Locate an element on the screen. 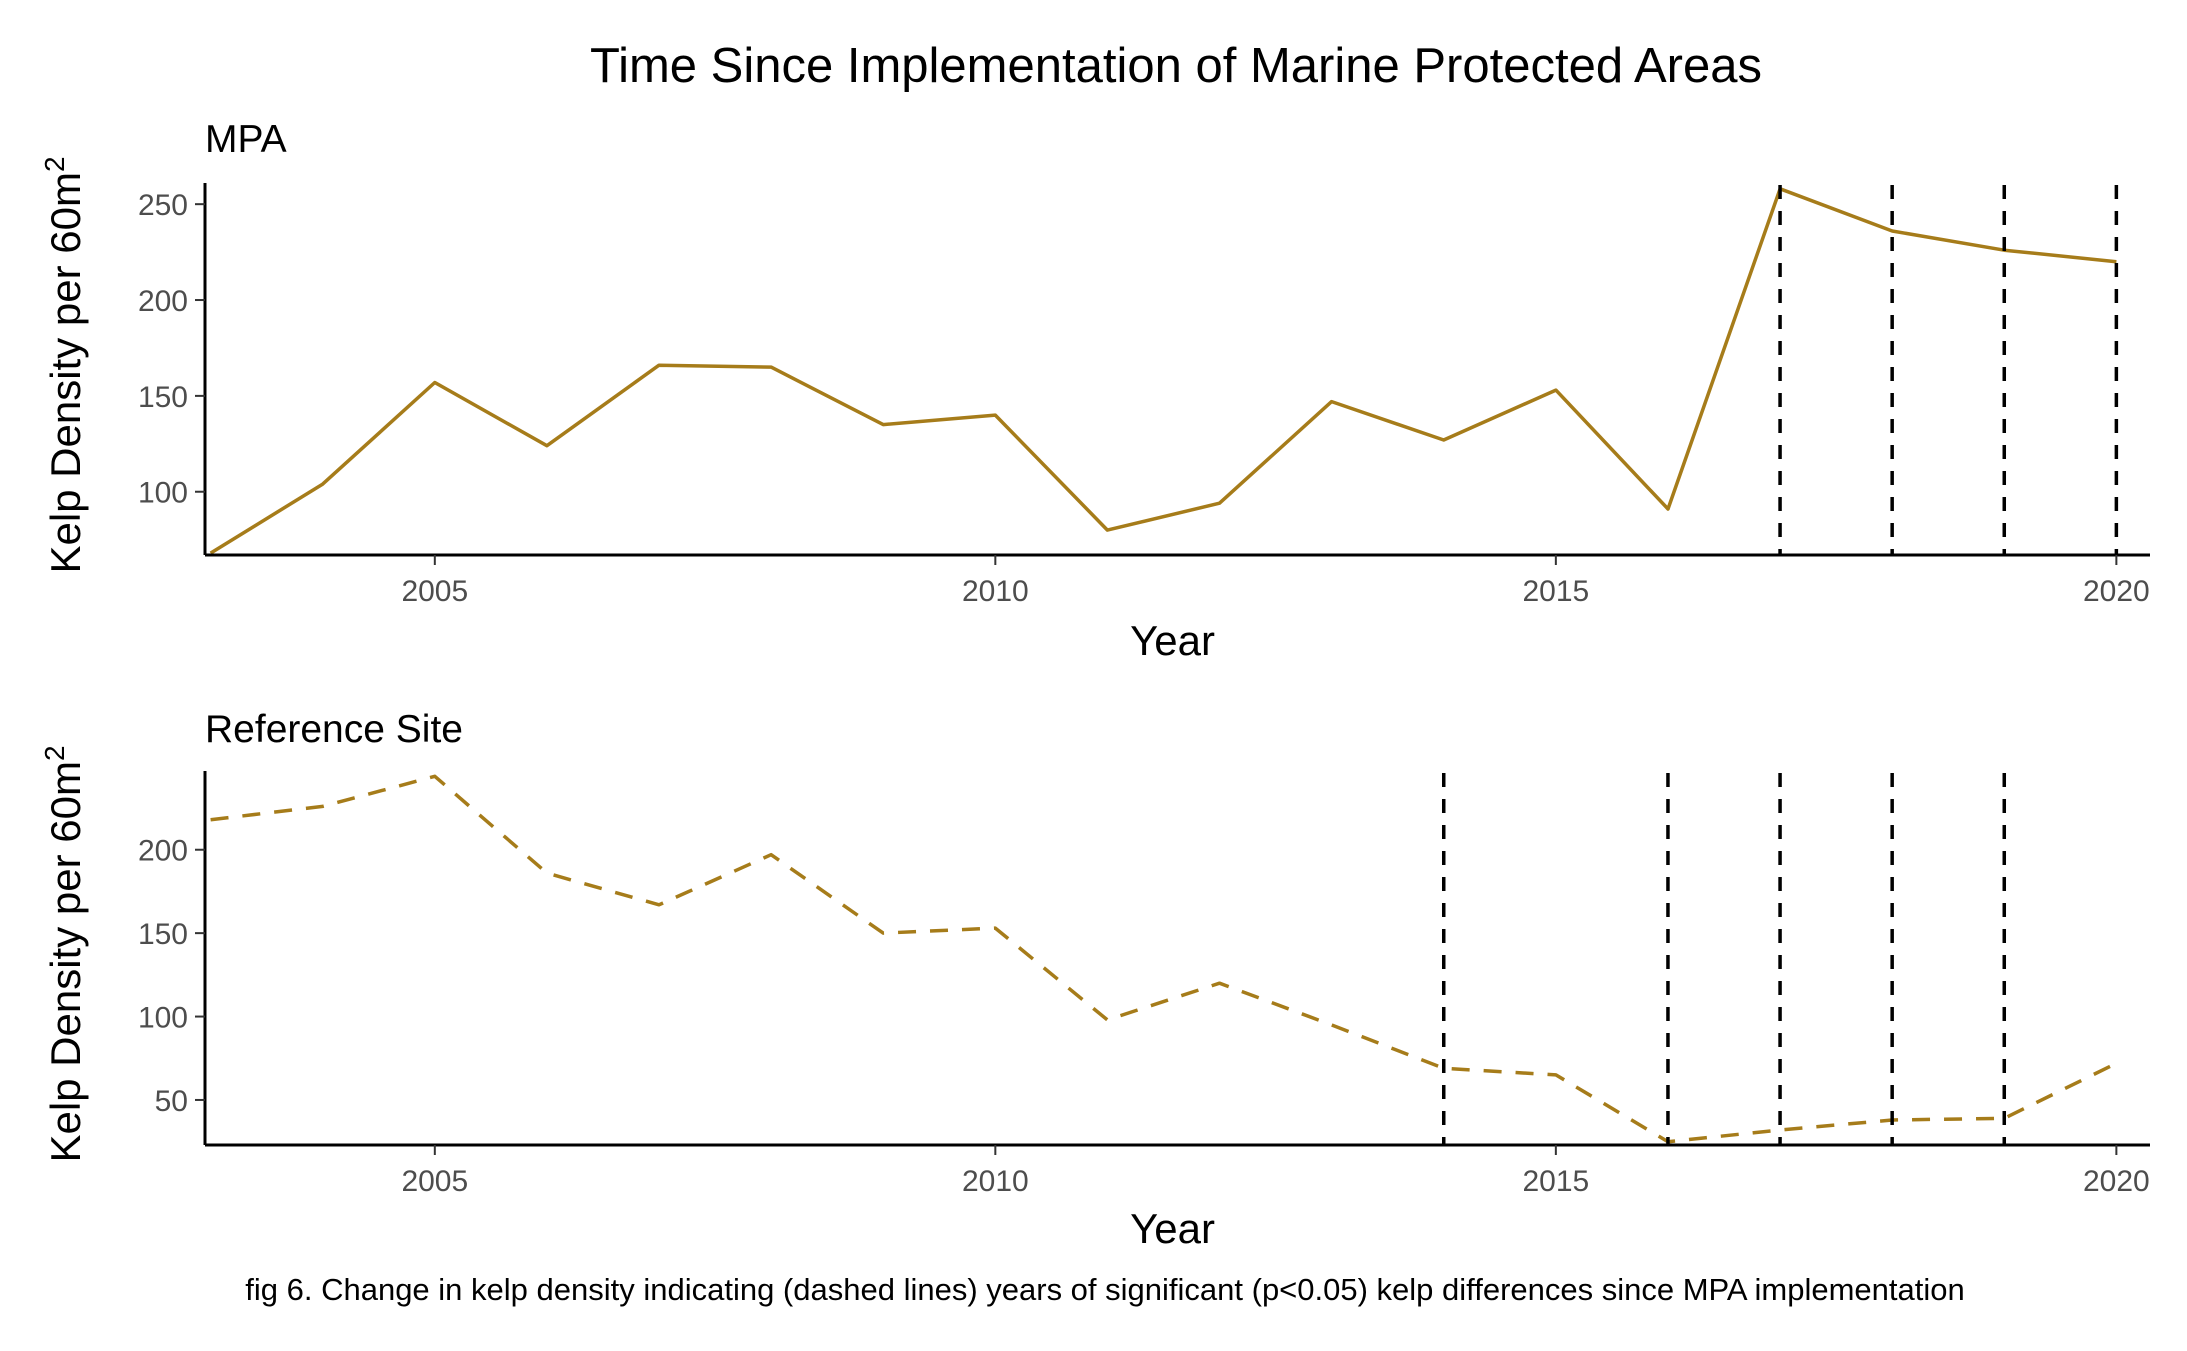 This screenshot has height=1351, width=2187. y-tick-label: 250 is located at coordinates (163, 205).